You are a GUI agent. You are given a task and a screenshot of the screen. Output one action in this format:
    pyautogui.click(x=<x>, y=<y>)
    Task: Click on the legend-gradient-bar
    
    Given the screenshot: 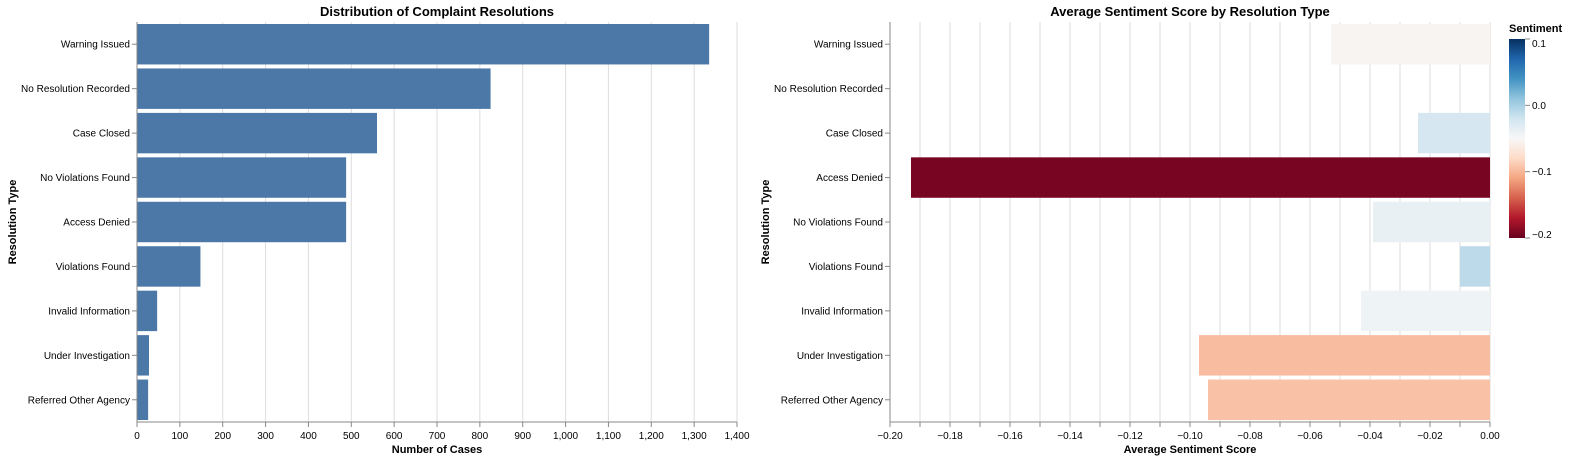 What is the action you would take?
    pyautogui.click(x=1517, y=138)
    